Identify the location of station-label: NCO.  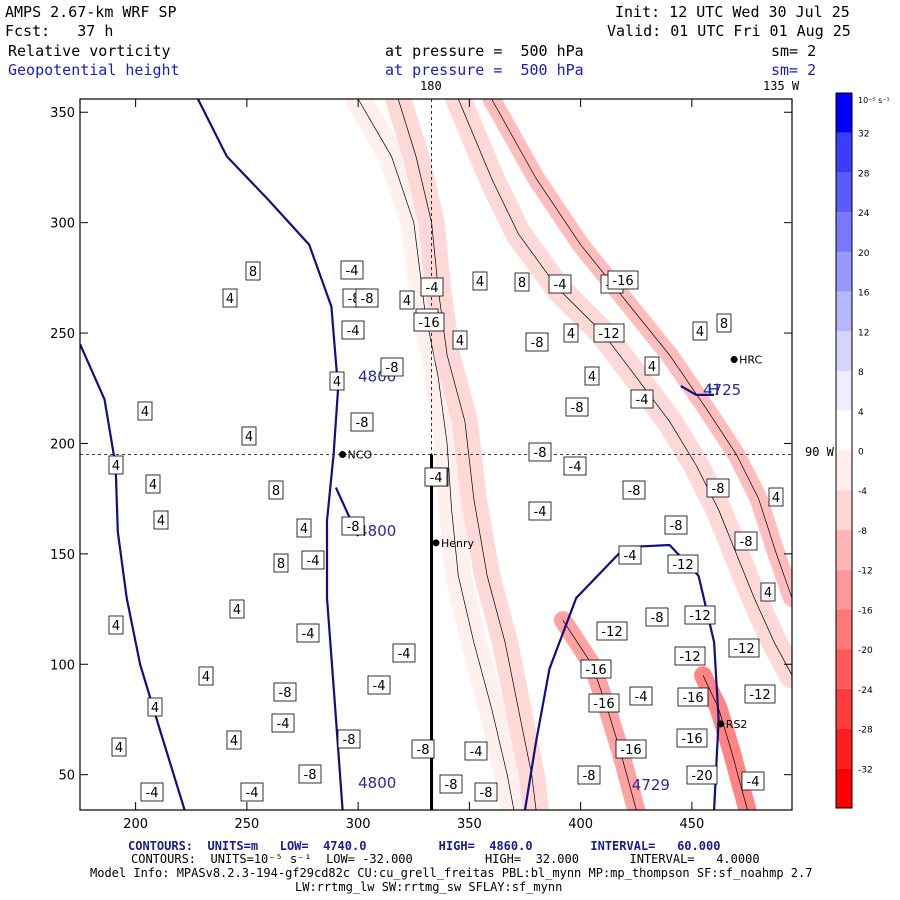
(360, 455).